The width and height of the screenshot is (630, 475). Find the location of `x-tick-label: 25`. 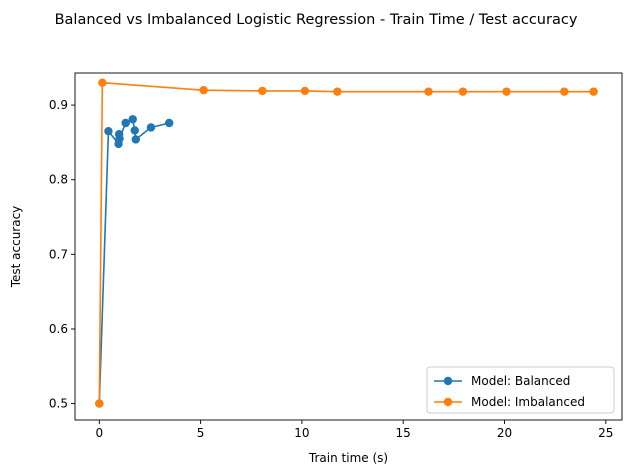

x-tick-label: 25 is located at coordinates (605, 433).